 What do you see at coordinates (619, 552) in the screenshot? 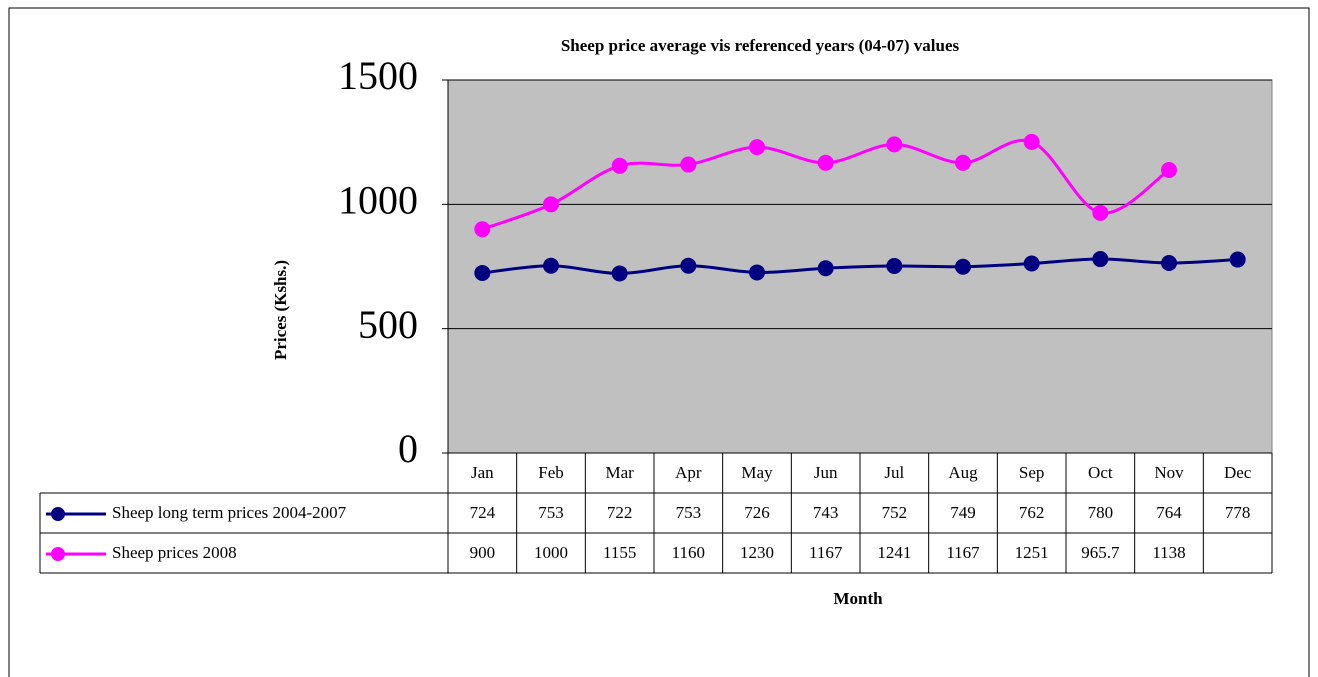
I see `table-value: 1155` at bounding box center [619, 552].